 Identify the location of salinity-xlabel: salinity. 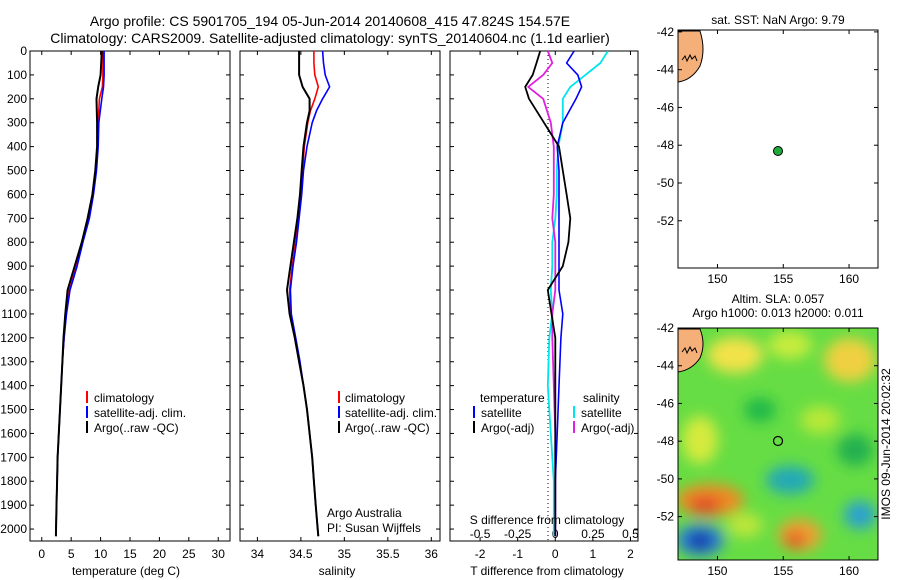
(337, 571).